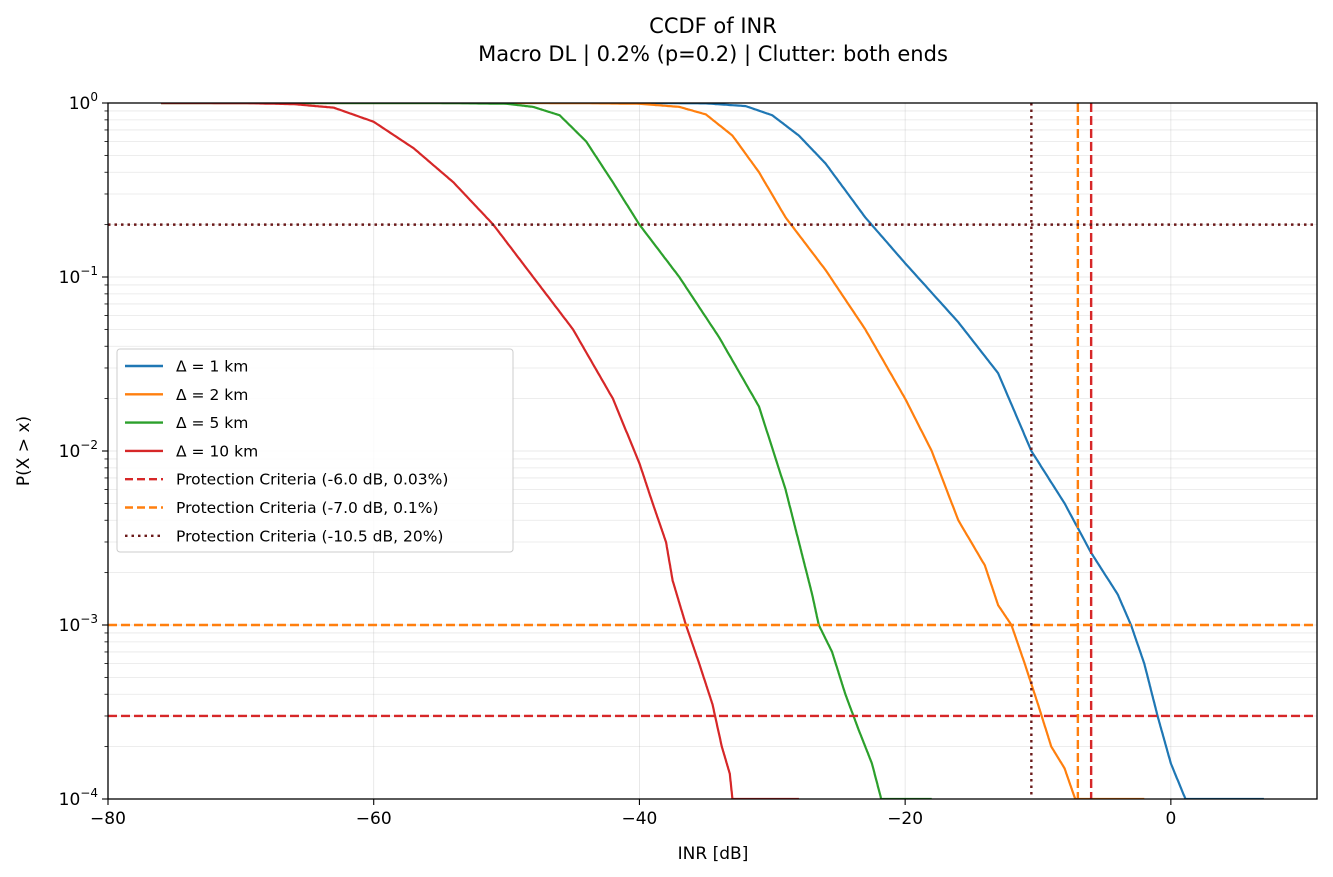 Image resolution: width=1333 pixels, height=877 pixels. What do you see at coordinates (78, 450) in the screenshot?
I see `y-tick-label: 10⁻²` at bounding box center [78, 450].